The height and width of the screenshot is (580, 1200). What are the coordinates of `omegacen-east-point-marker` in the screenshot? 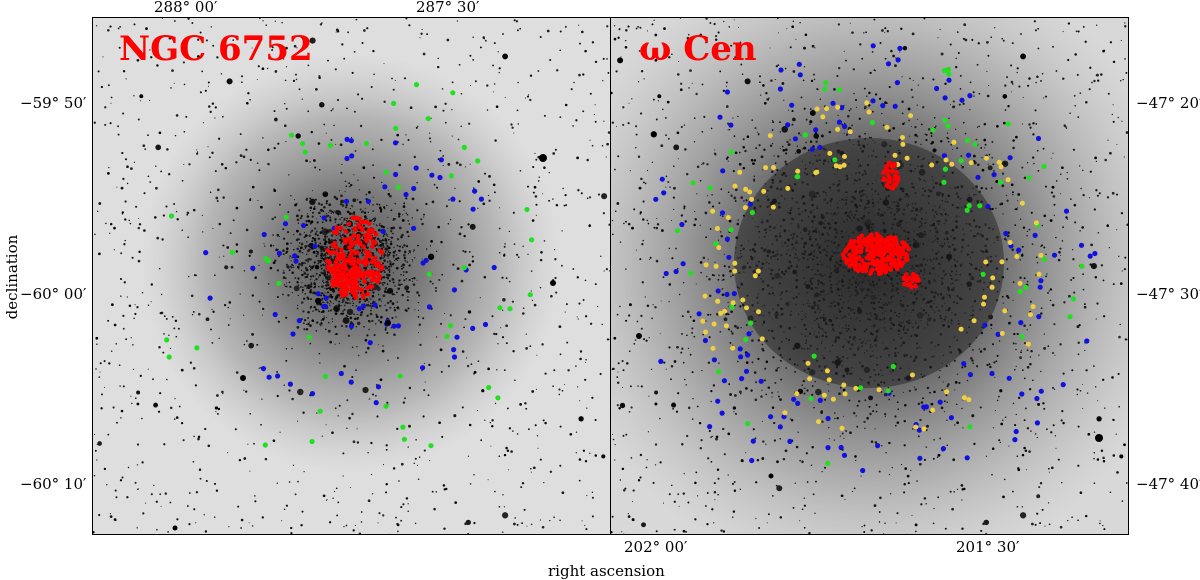 It's located at (913, 279).